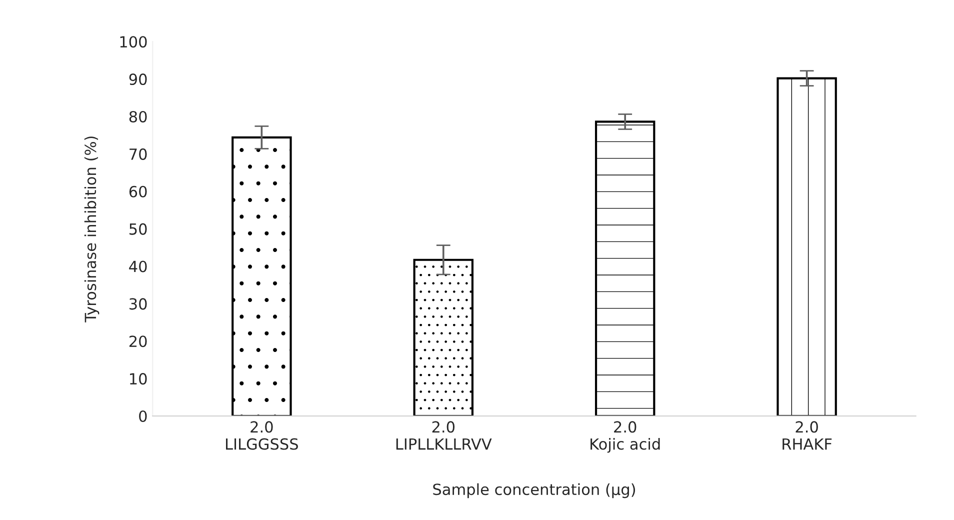 The image size is (954, 520). Describe the element at coordinates (262, 435) in the screenshot. I see `x-tick-label: 2.0 LILGGSSS` at that location.